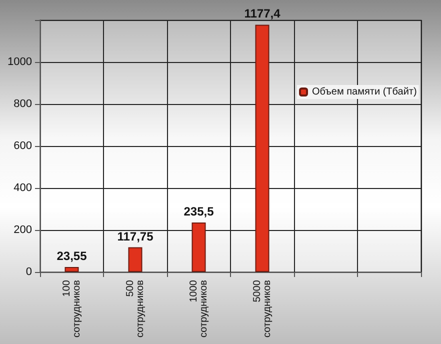  I want to click on data-label: 117,75, so click(135, 236).